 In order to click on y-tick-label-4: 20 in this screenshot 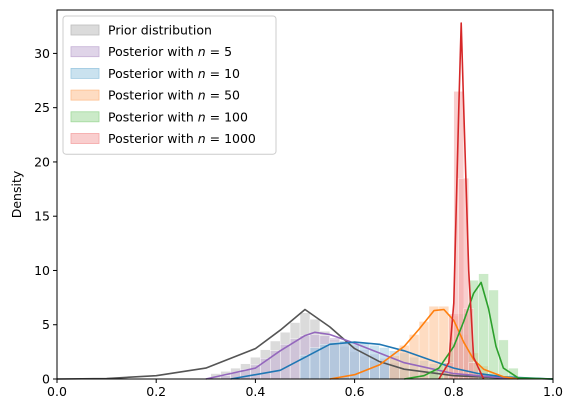, I will do `click(42, 161)`.